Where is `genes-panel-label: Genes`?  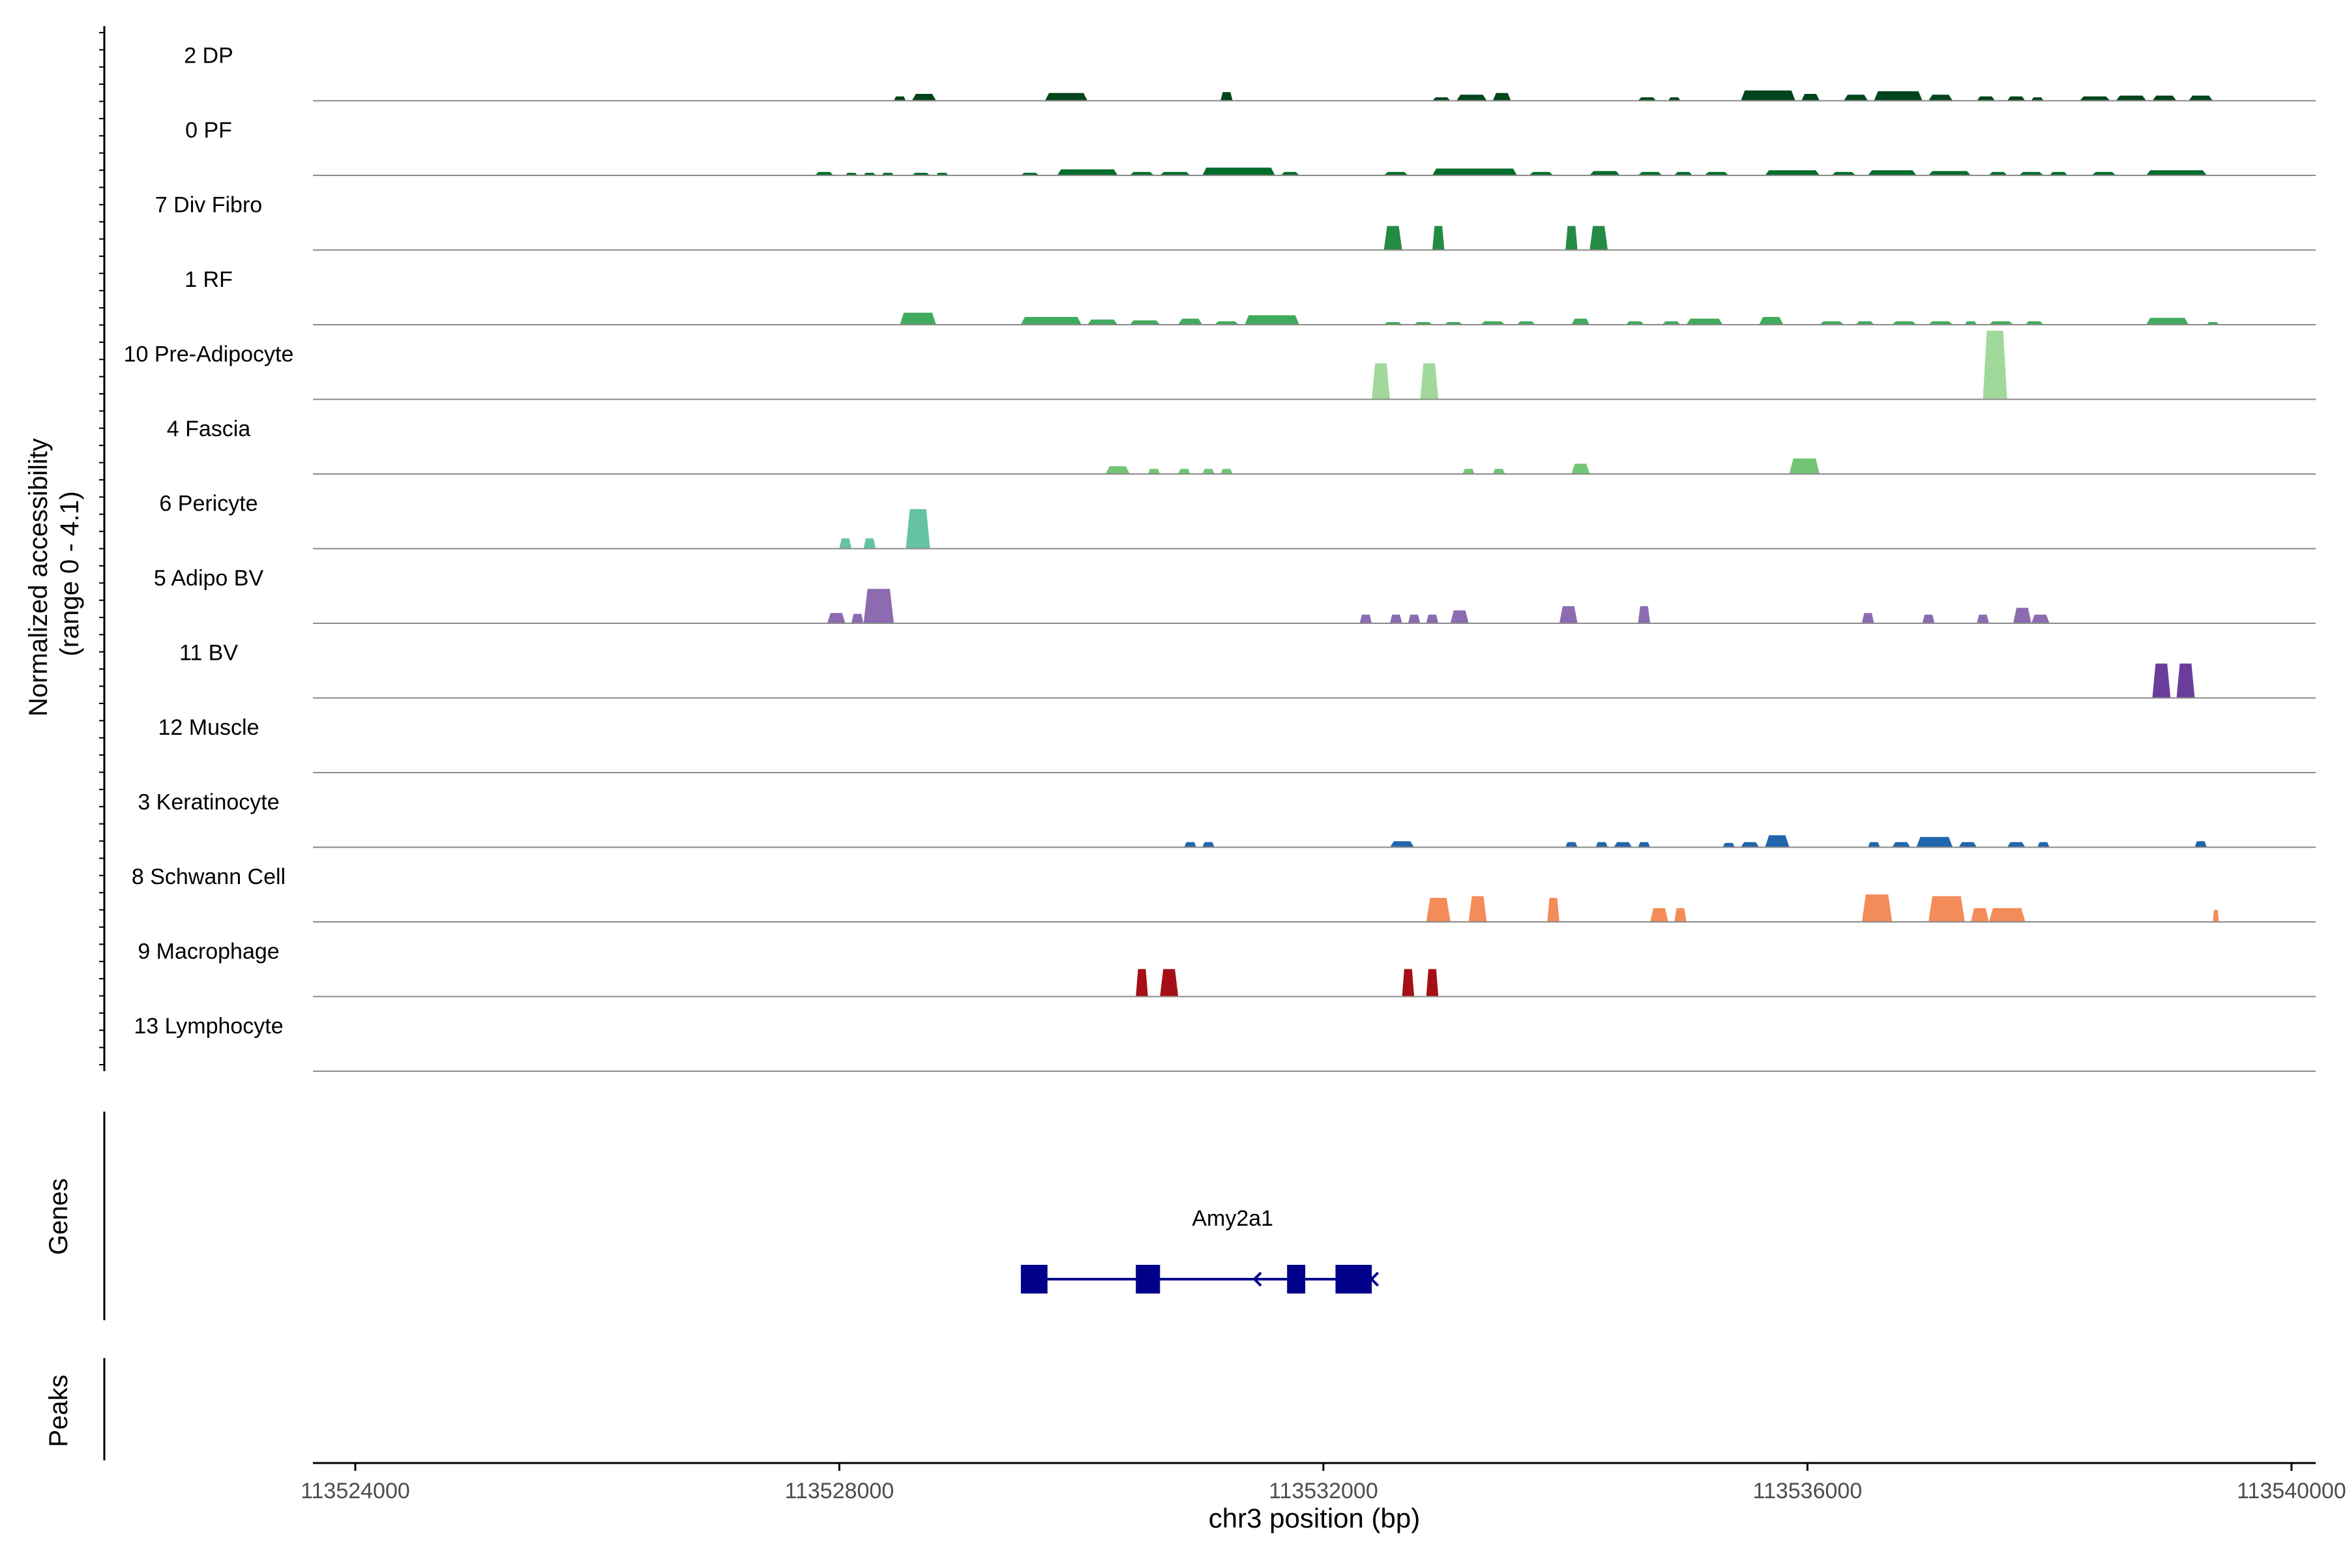 genes-panel-label: Genes is located at coordinates (58, 1217).